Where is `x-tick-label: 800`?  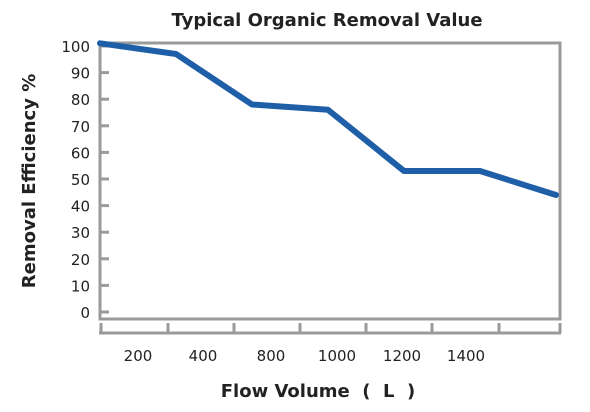
x-tick-label: 800 is located at coordinates (271, 356).